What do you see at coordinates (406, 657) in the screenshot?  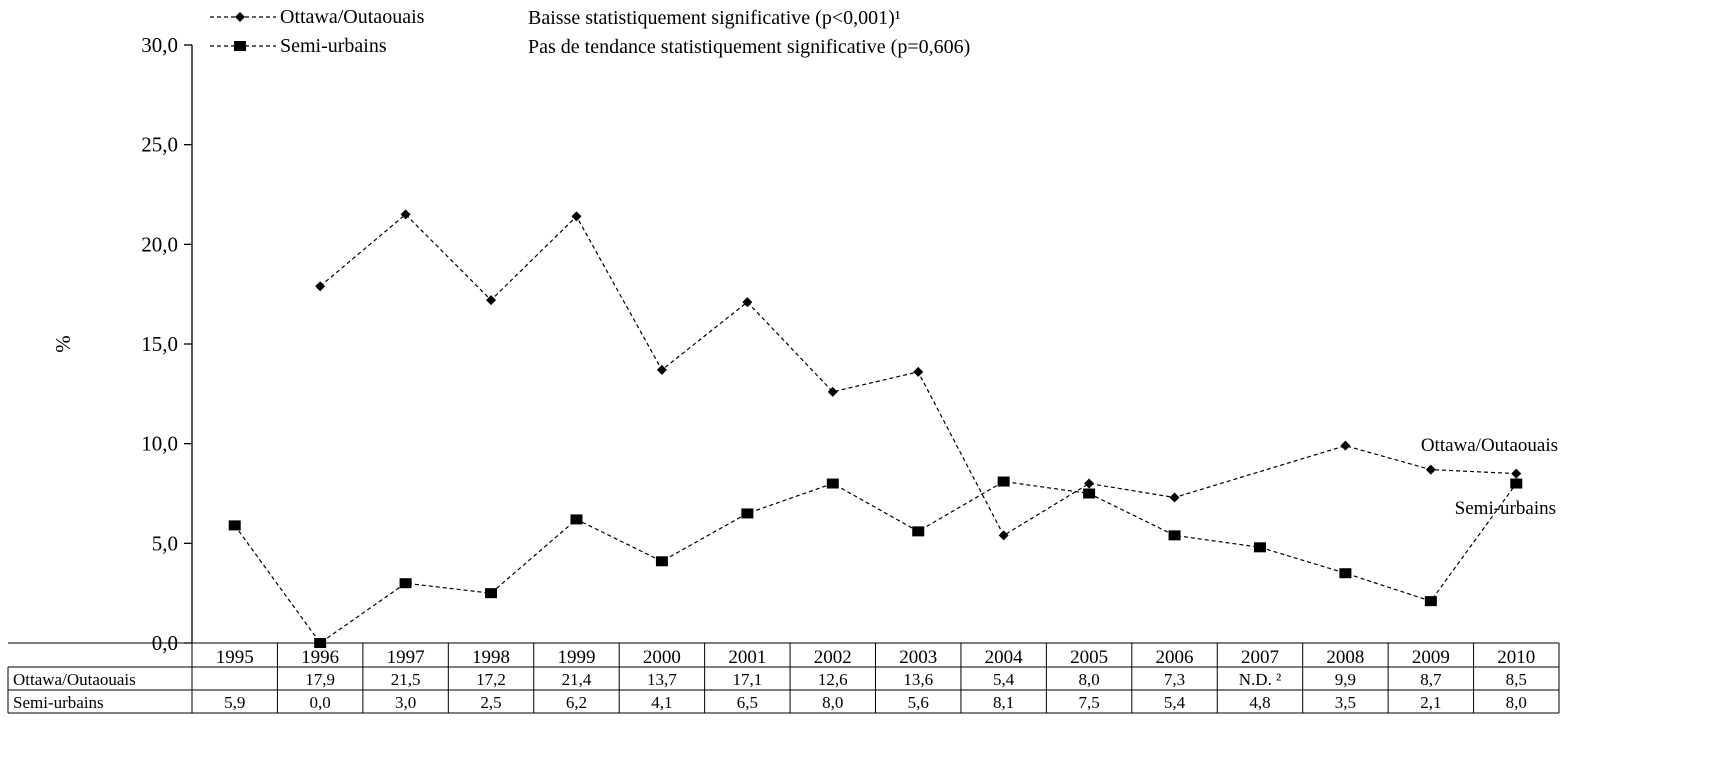 I see `x-tick-label: 1997` at bounding box center [406, 657].